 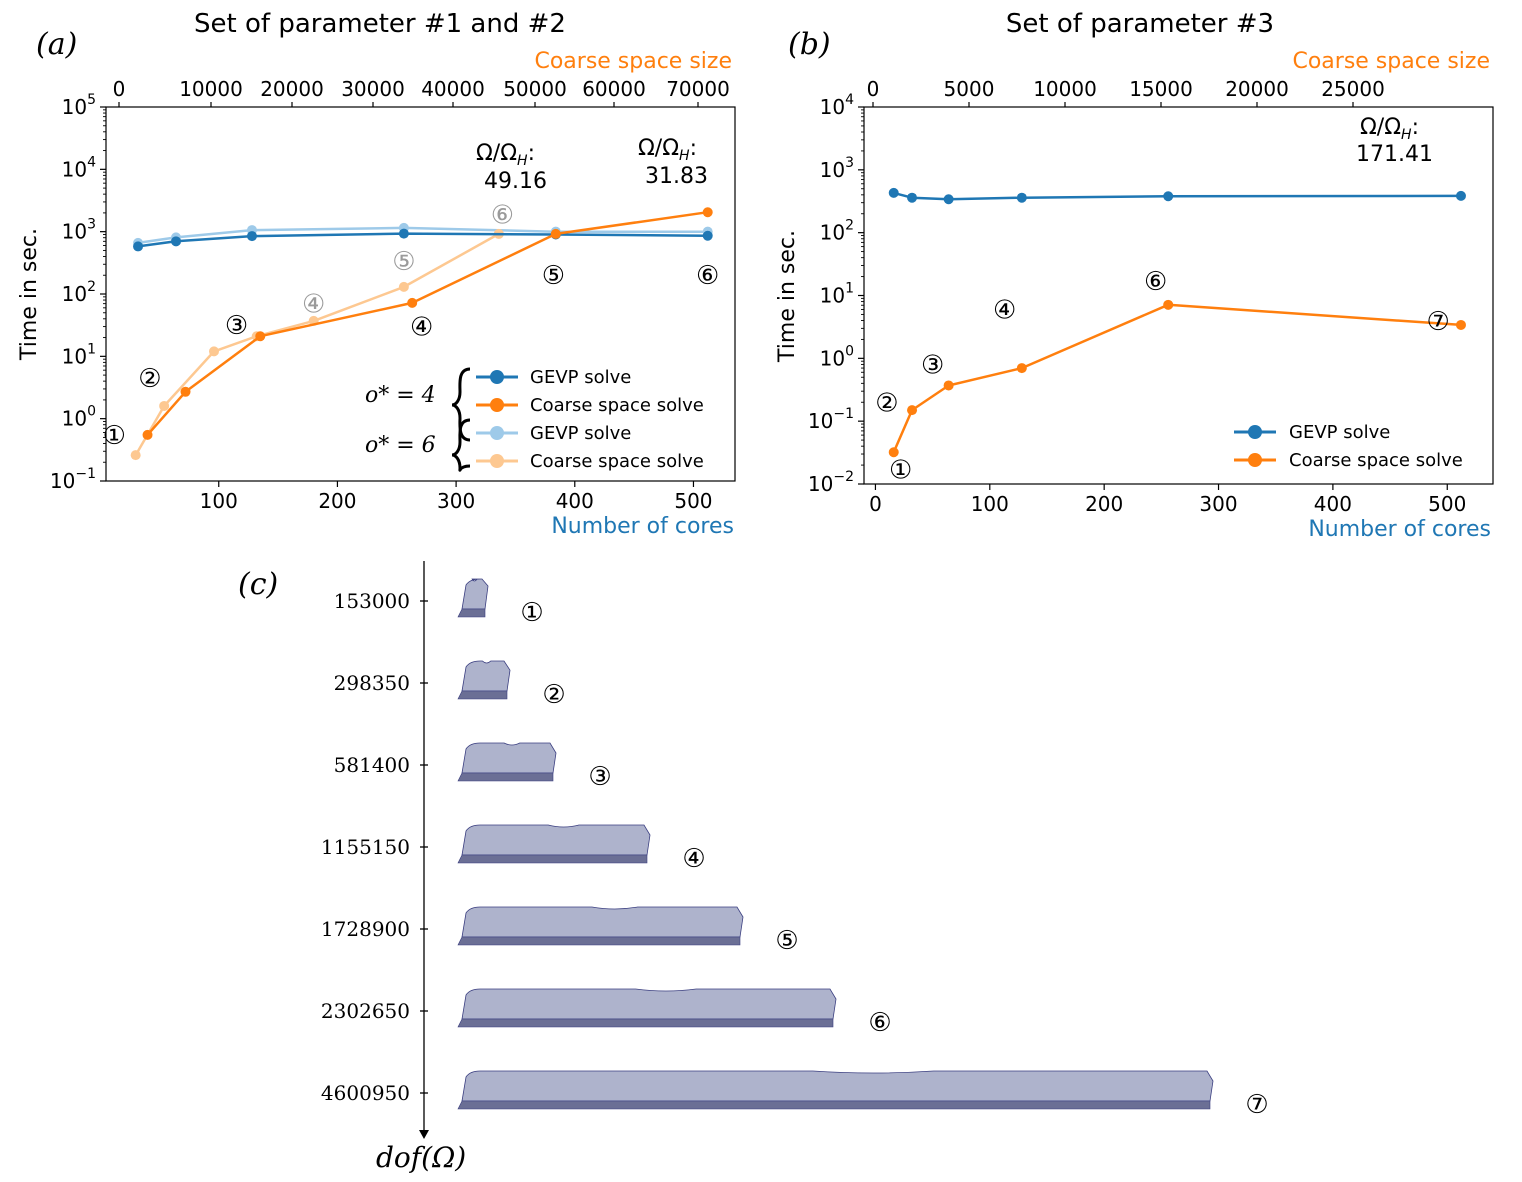 I want to click on dof-label: 1728900, so click(x=365, y=929).